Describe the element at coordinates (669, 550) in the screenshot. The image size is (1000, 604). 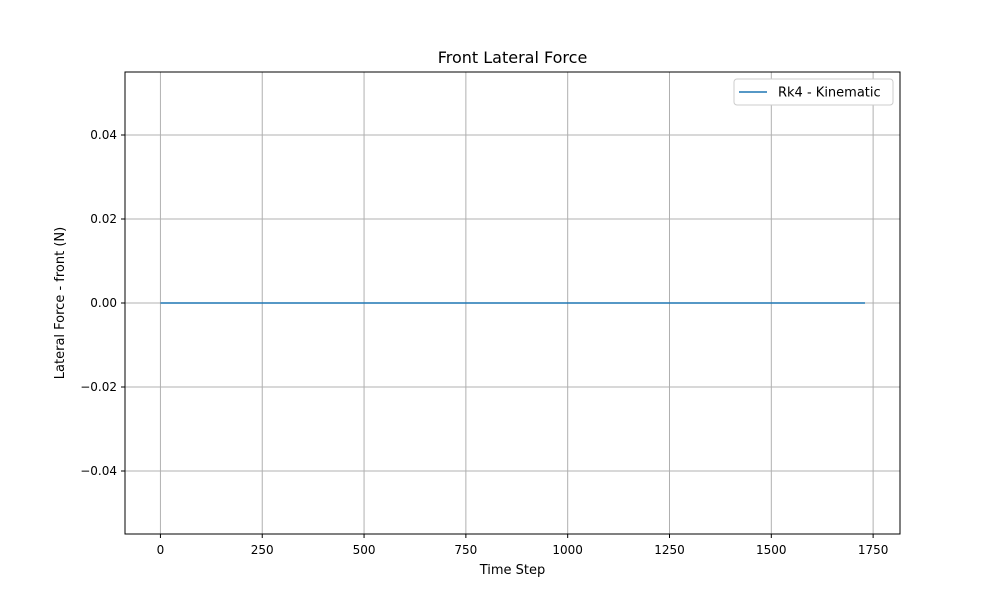
I see `x-tick-label: 1250` at that location.